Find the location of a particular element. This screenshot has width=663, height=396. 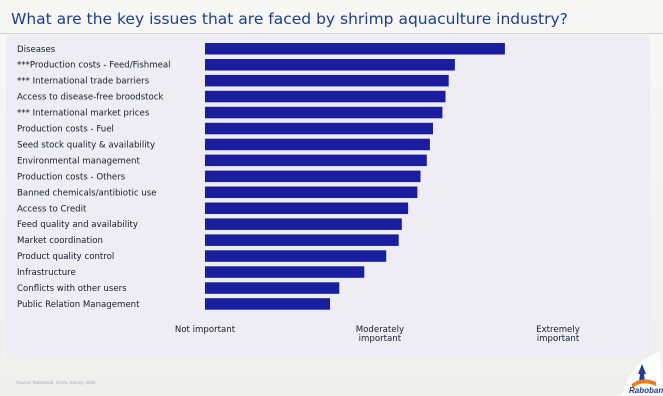

rabobank-logo-icon is located at coordinates (641, 374).